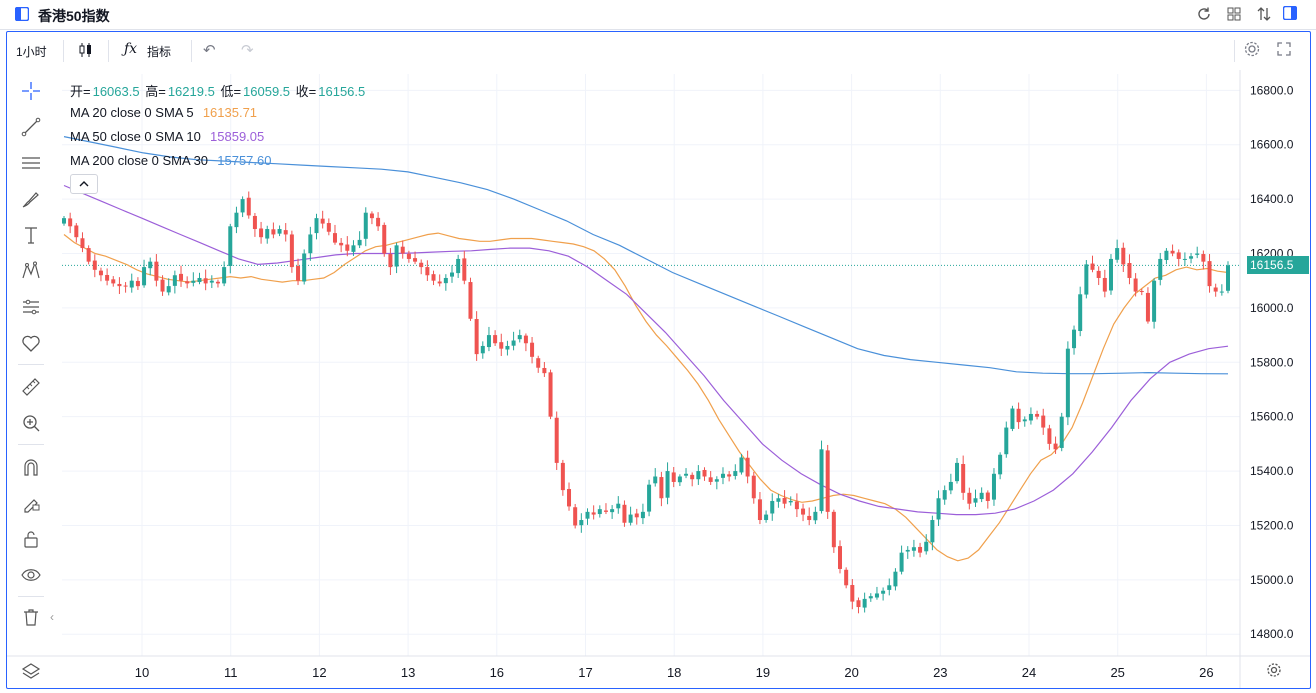 This screenshot has height=693, width=1316. I want to click on interval-button: 1小时, so click(31, 52).